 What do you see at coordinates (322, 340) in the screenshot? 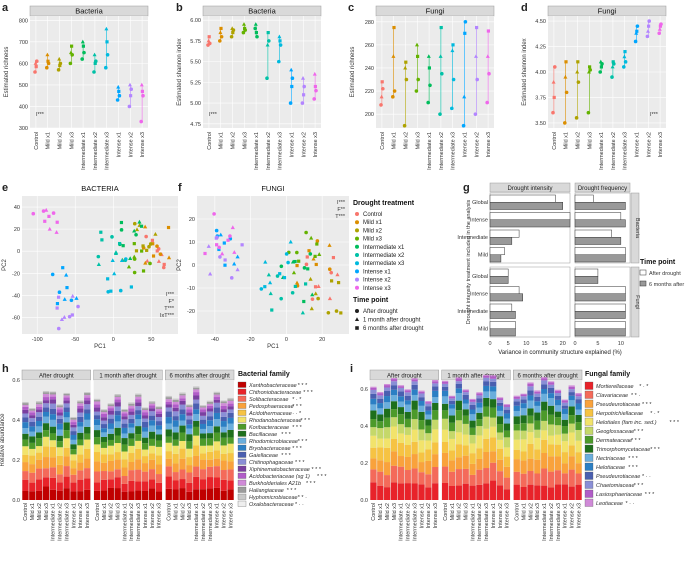
I see `x-tick: 20` at bounding box center [322, 340].